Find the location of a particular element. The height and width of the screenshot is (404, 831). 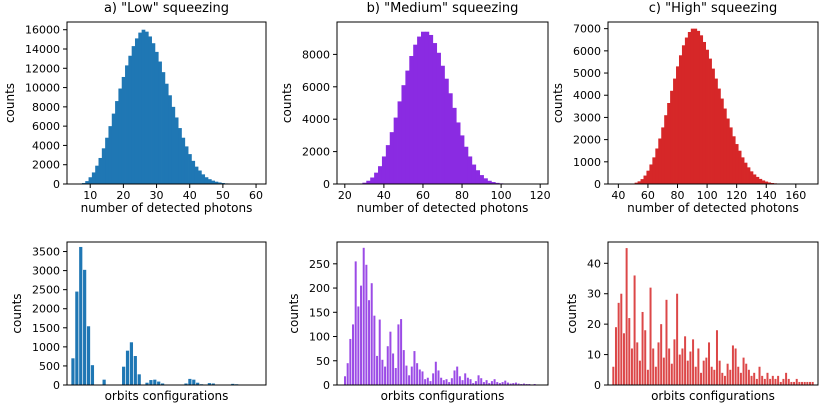

y-tick-label: 30 is located at coordinates (594, 294).